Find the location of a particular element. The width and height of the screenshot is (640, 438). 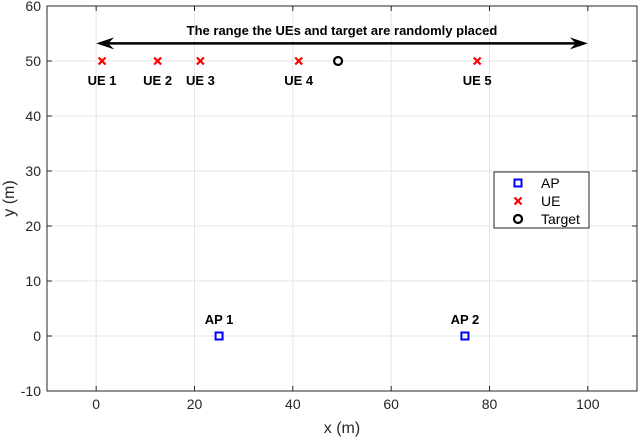

x-tick-label: 60 is located at coordinates (391, 404).